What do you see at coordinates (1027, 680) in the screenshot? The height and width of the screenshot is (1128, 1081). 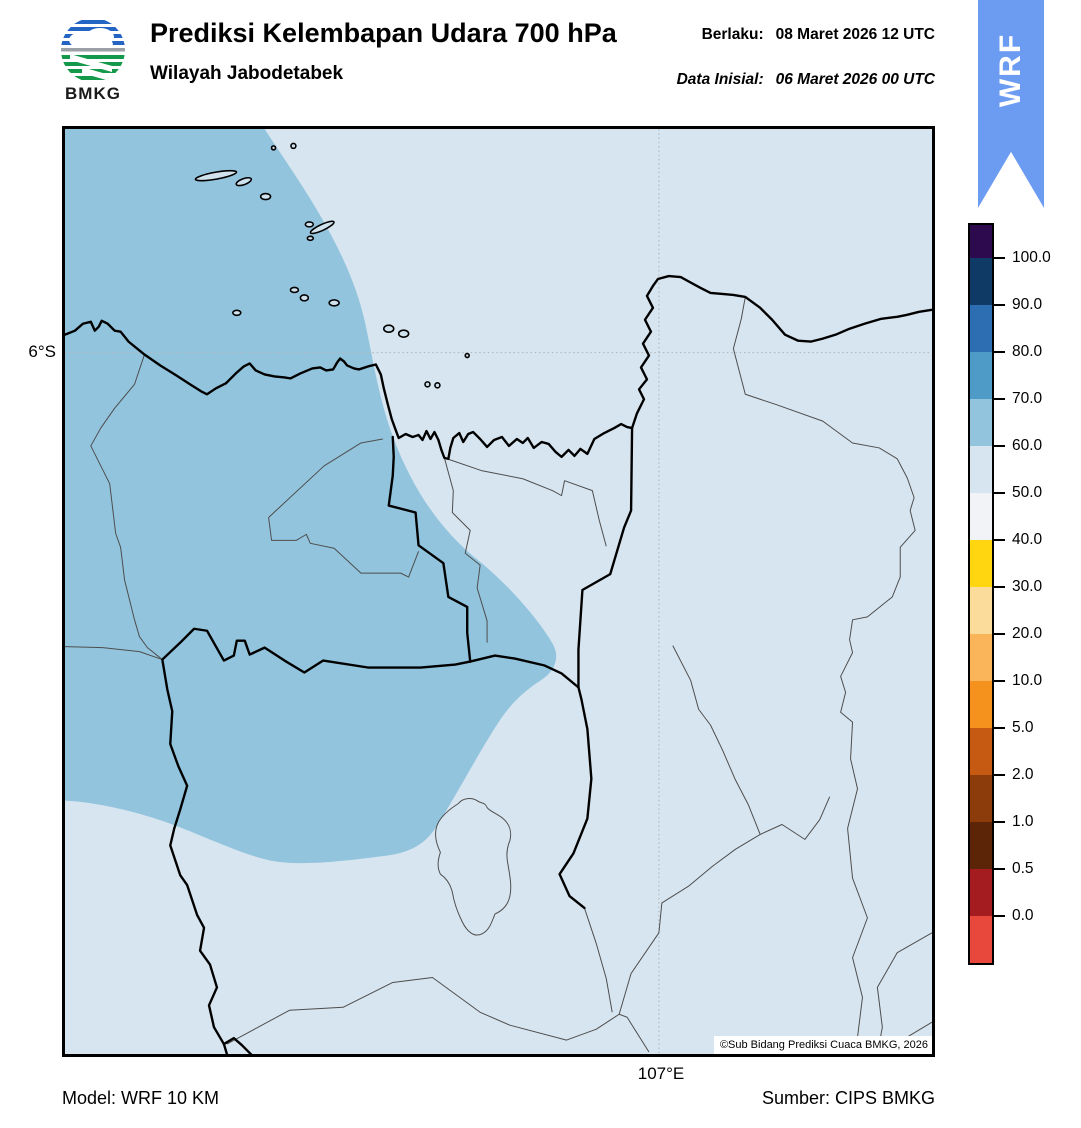 I see `colorbar-tick-label: 10.0` at bounding box center [1027, 680].